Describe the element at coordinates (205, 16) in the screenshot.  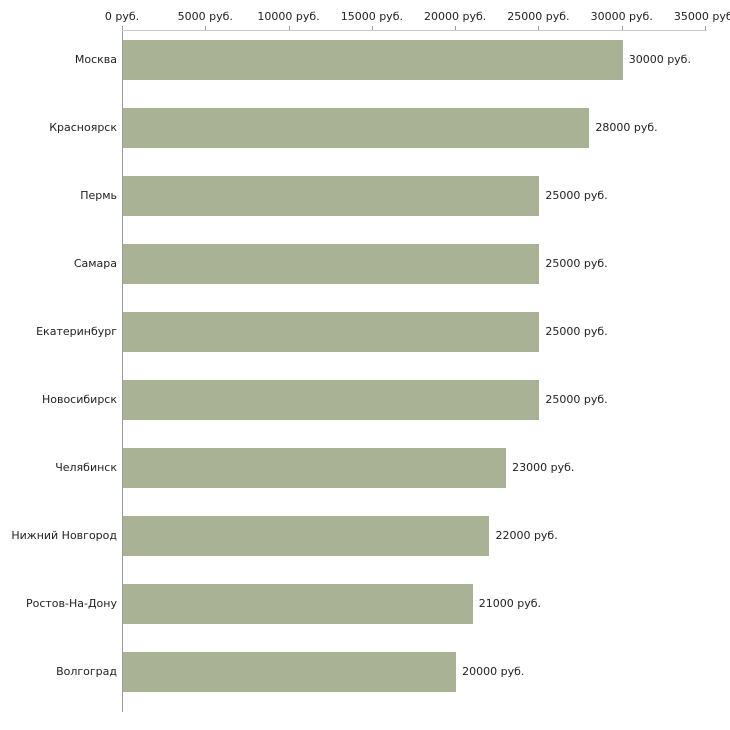
I see `x-axis-tick-label: 5000 руб.` at that location.